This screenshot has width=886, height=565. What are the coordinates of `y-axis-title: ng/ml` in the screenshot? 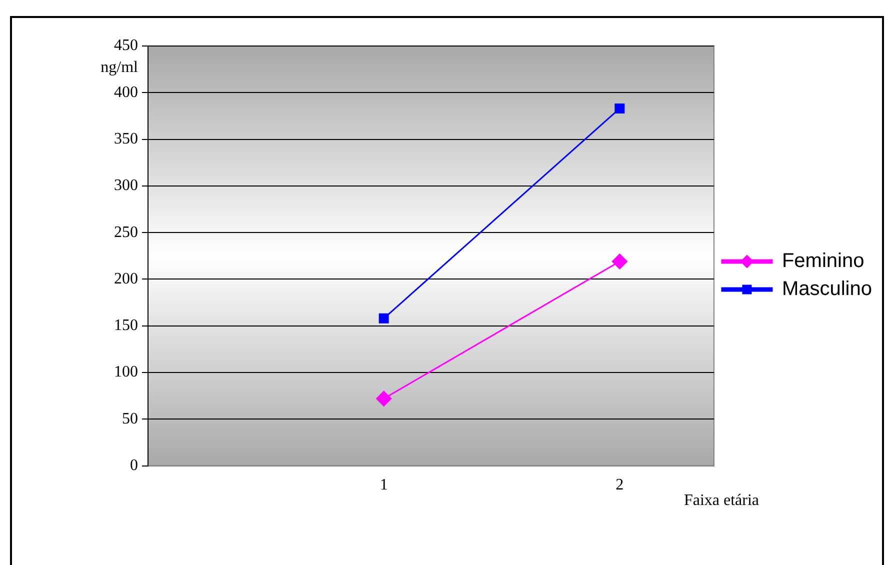 It's located at (119, 67).